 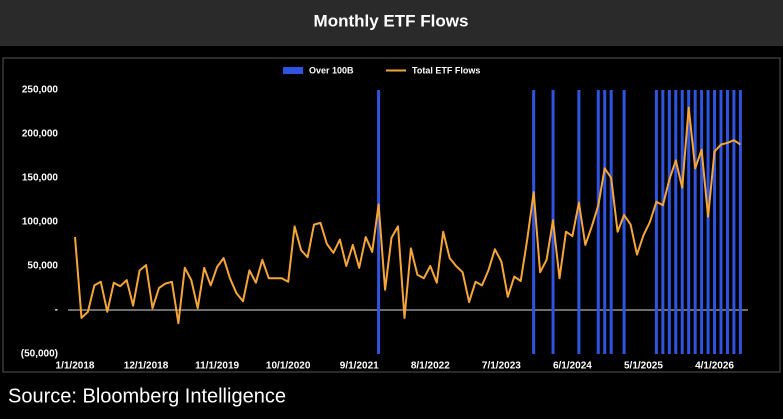 What do you see at coordinates (40, 222) in the screenshot?
I see `y-tick-label: 100,000` at bounding box center [40, 222].